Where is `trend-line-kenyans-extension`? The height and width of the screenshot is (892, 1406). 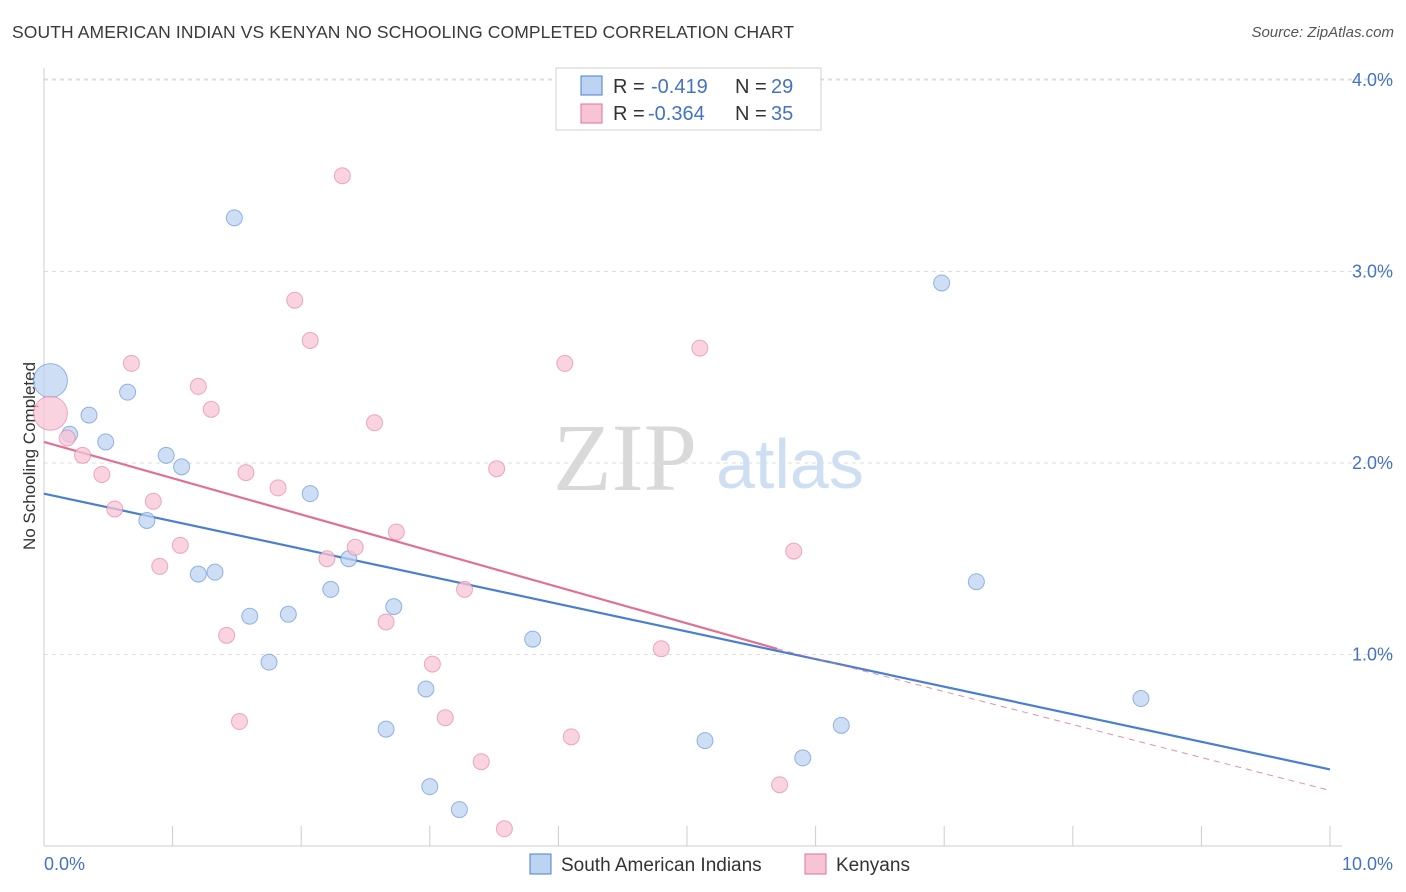 trend-line-kenyans-extension is located at coordinates (1053, 719).